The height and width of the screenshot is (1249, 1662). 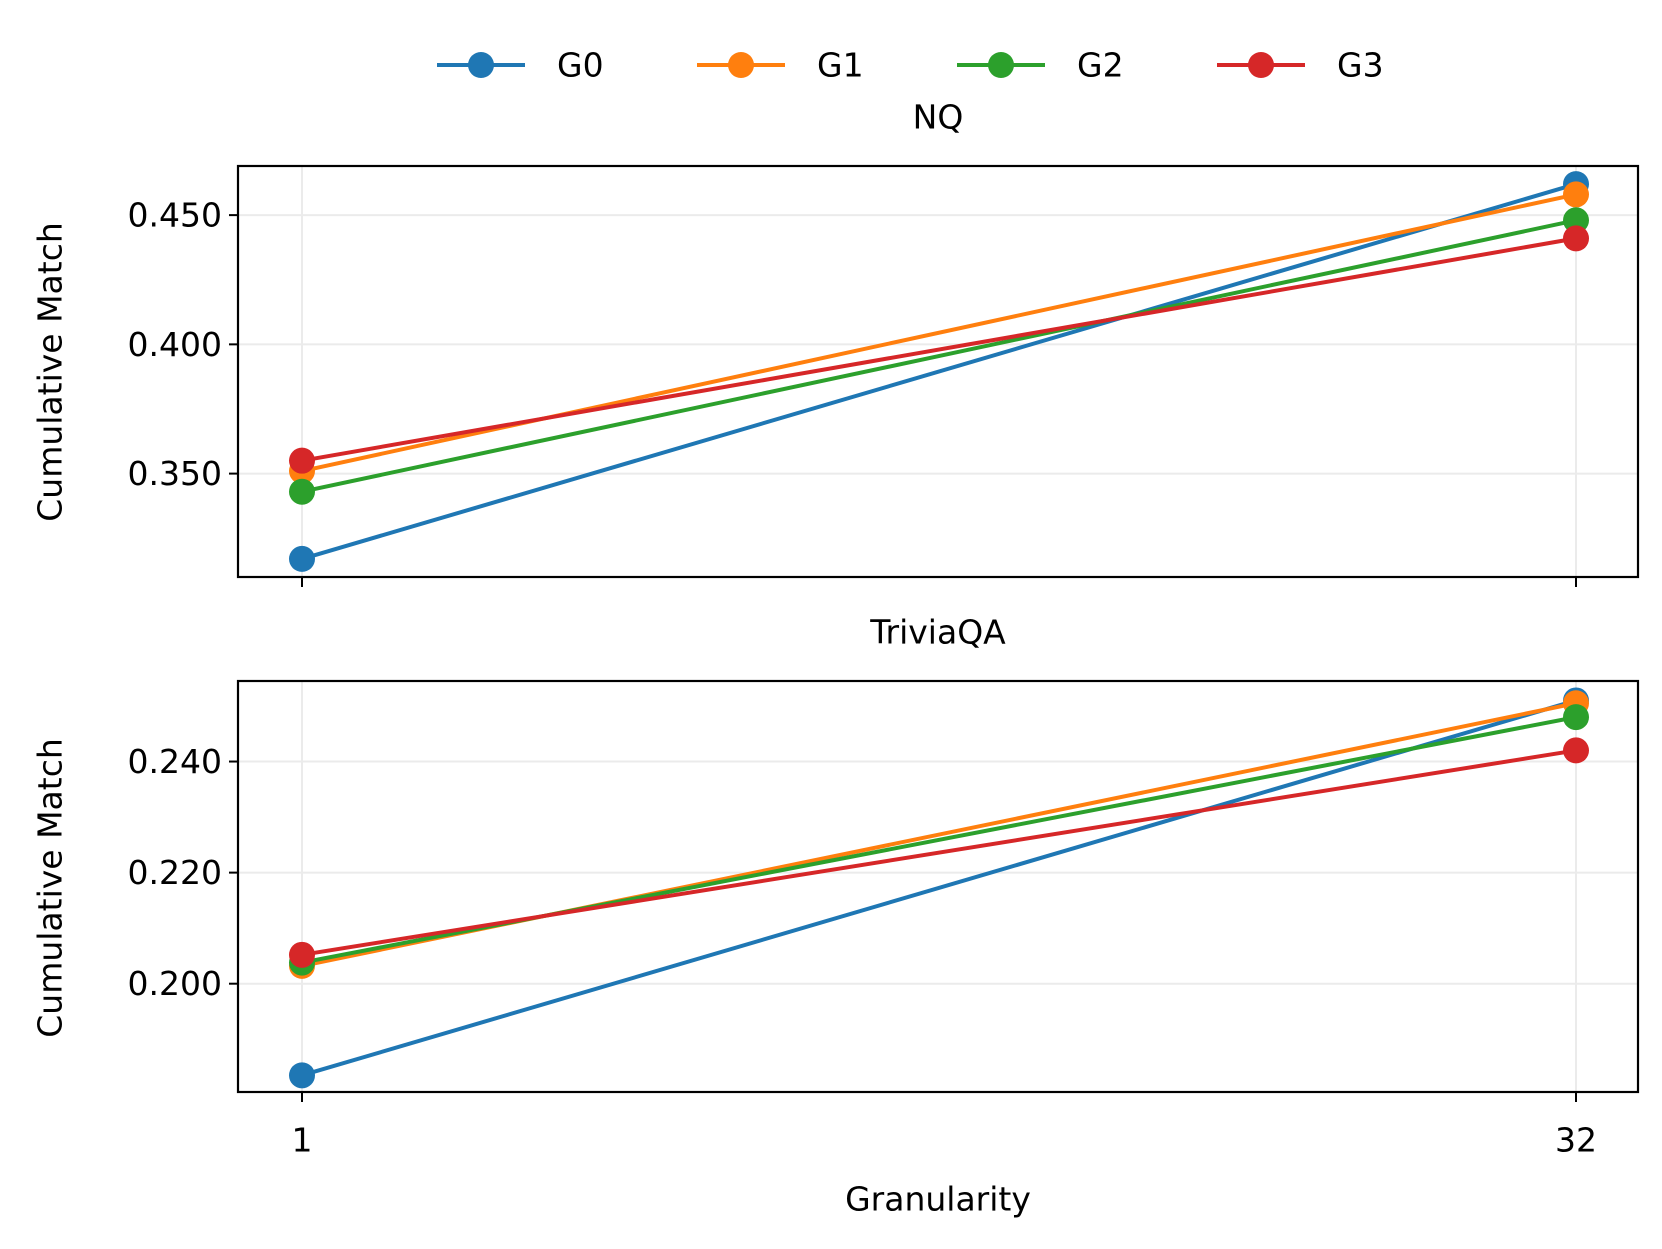 I want to click on x-tick-label-32: 32, so click(x=1576, y=1140).